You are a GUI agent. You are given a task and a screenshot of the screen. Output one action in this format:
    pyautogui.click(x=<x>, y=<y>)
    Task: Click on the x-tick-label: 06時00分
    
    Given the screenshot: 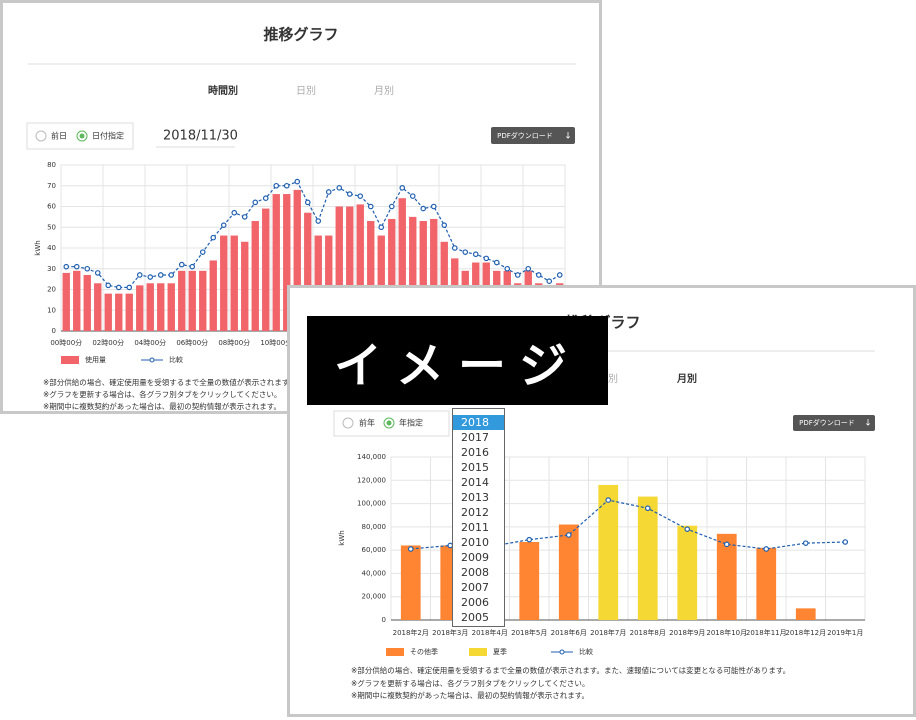 What is the action you would take?
    pyautogui.click(x=192, y=342)
    